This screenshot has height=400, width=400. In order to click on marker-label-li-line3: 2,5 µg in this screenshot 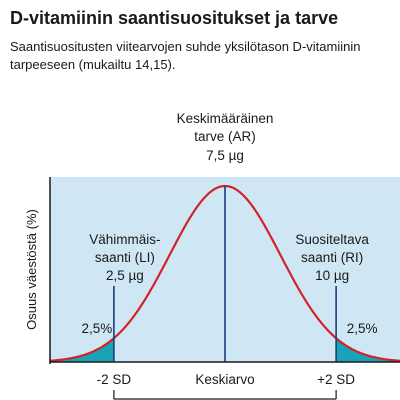, I will do `click(125, 275)`.